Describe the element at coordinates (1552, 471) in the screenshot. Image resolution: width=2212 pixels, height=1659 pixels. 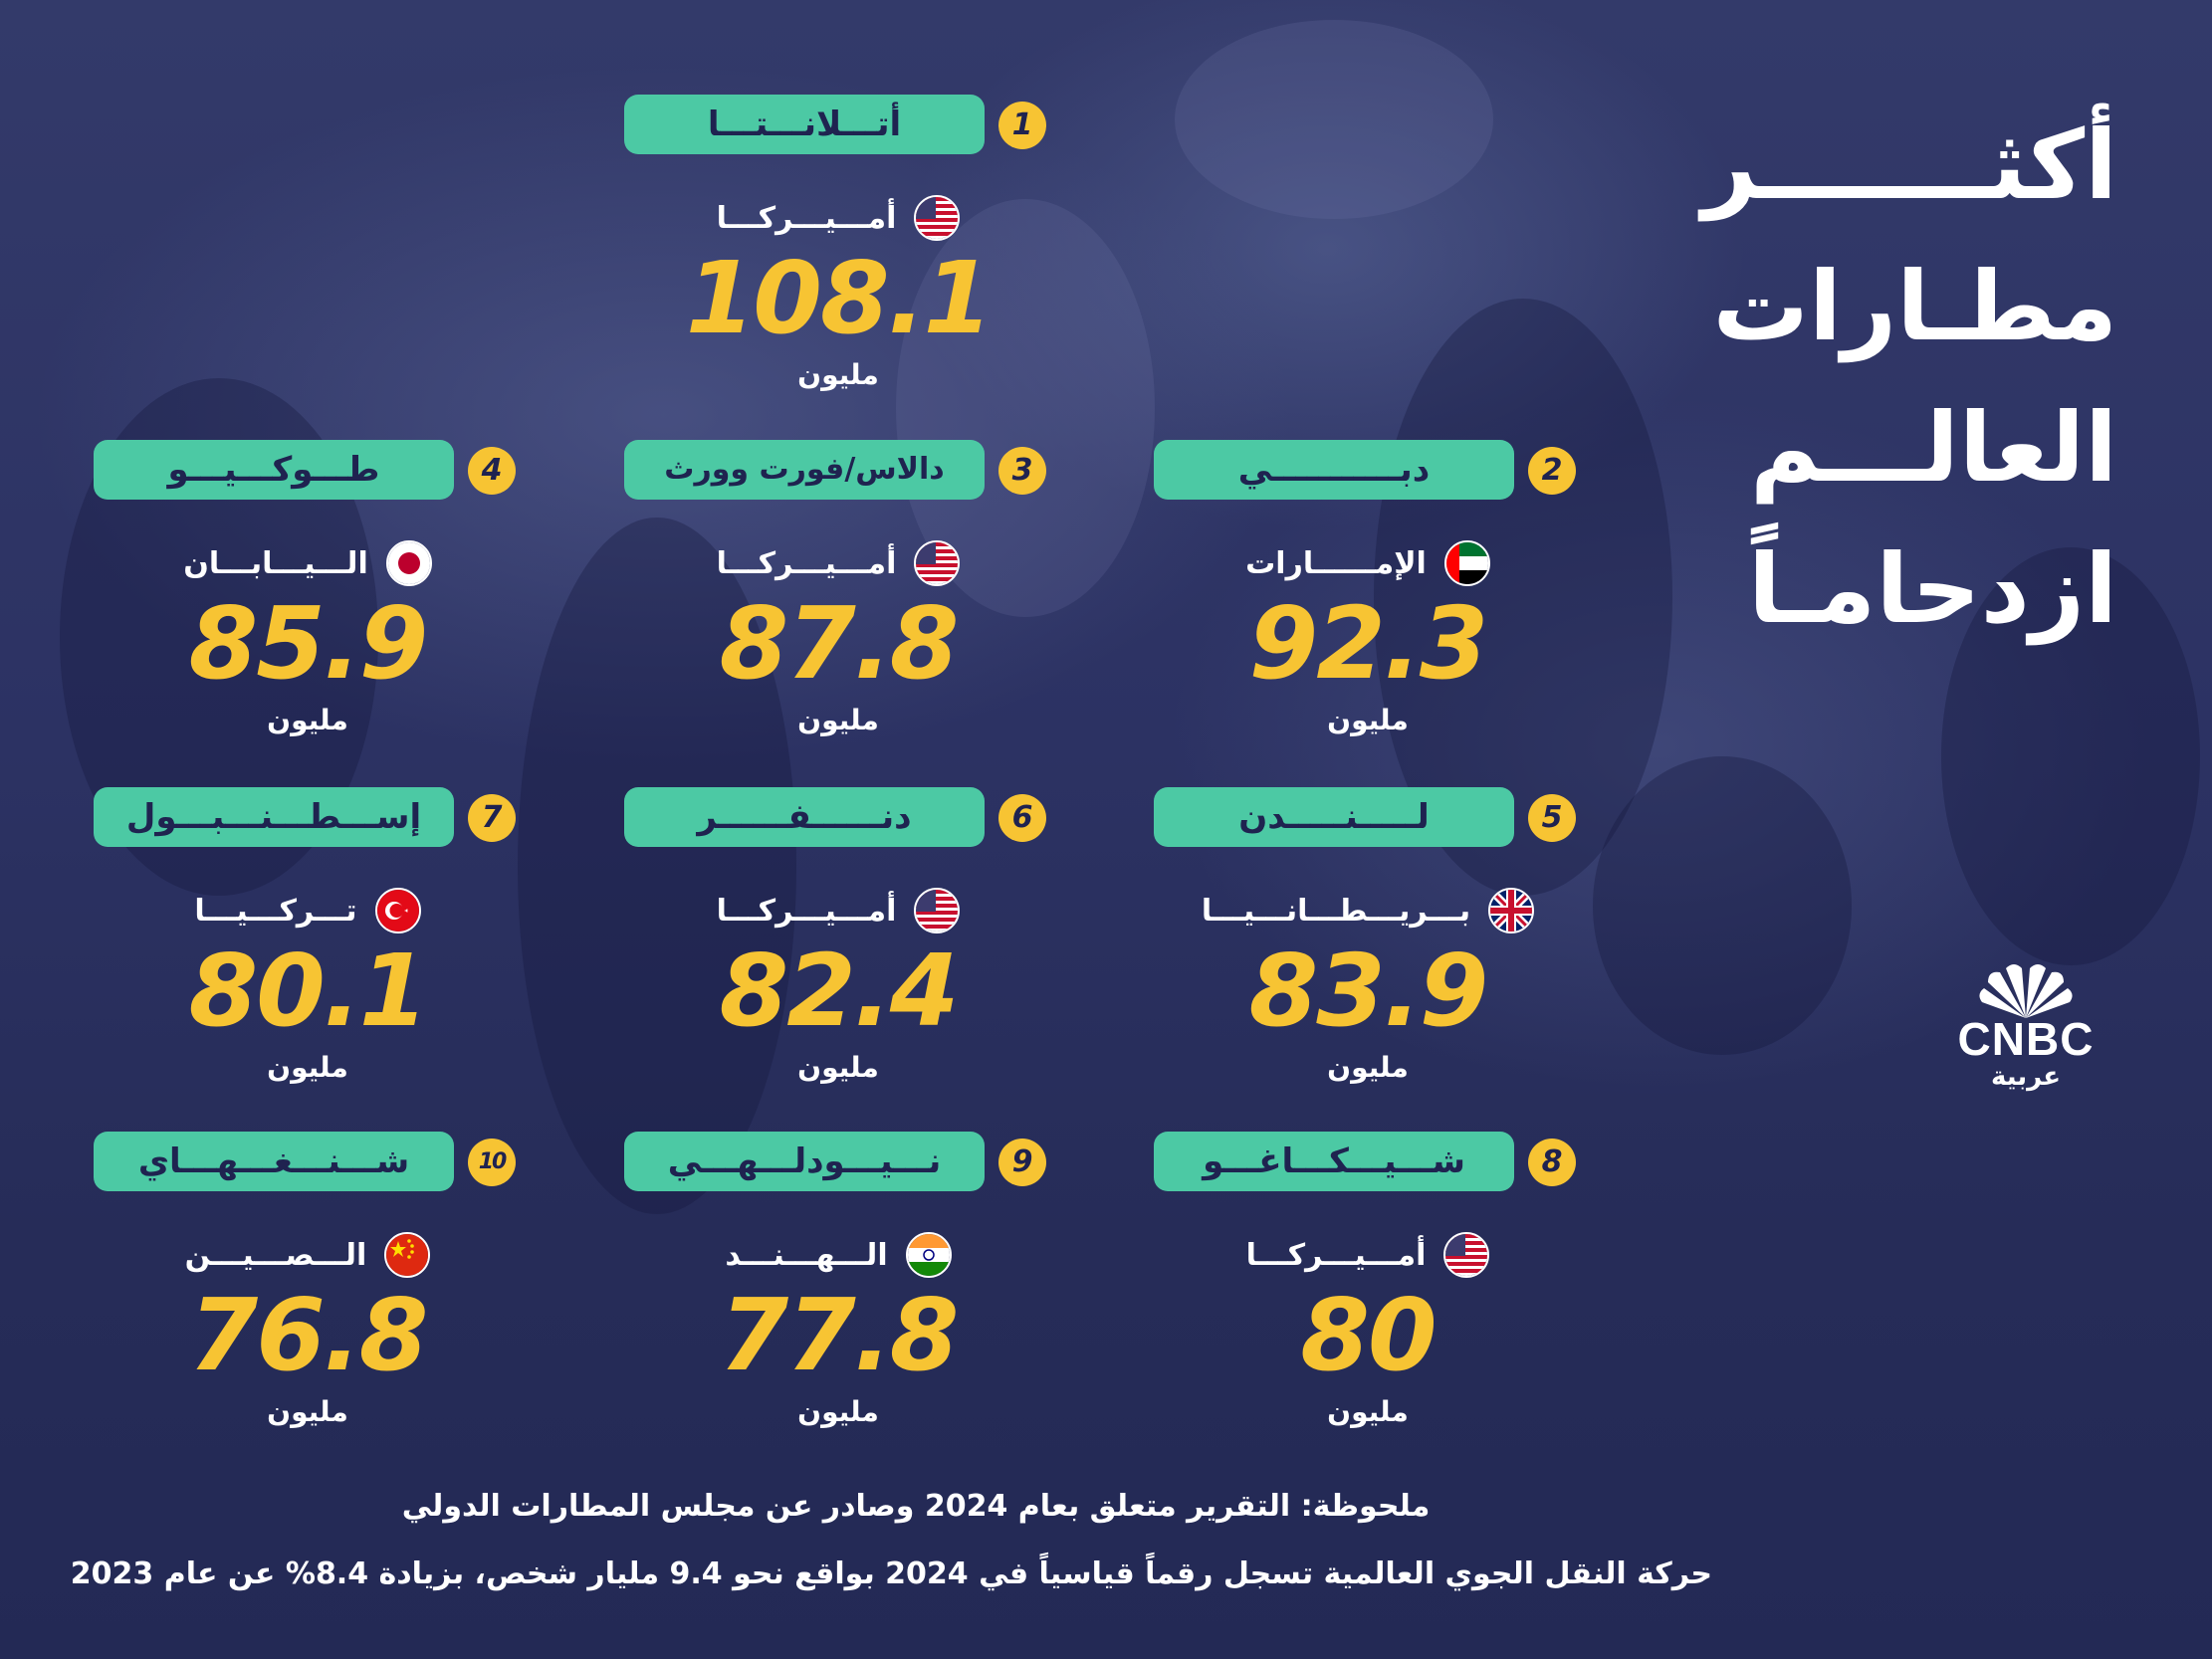
I see `rank-badge: 2` at that location.